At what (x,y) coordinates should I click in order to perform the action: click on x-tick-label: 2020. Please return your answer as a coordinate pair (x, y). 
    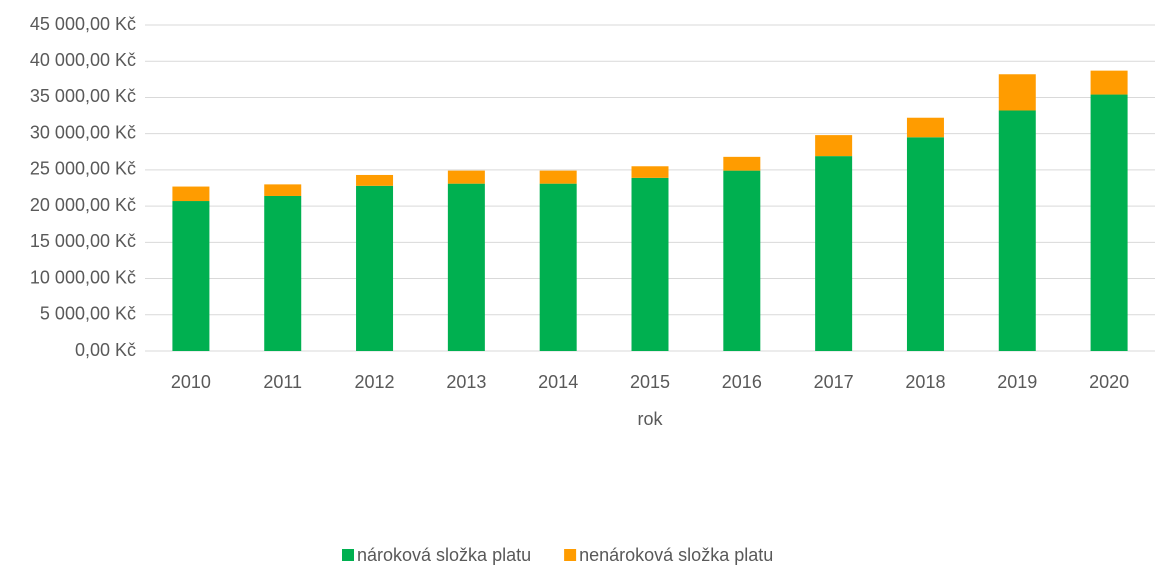
    Looking at the image, I should click on (1109, 382).